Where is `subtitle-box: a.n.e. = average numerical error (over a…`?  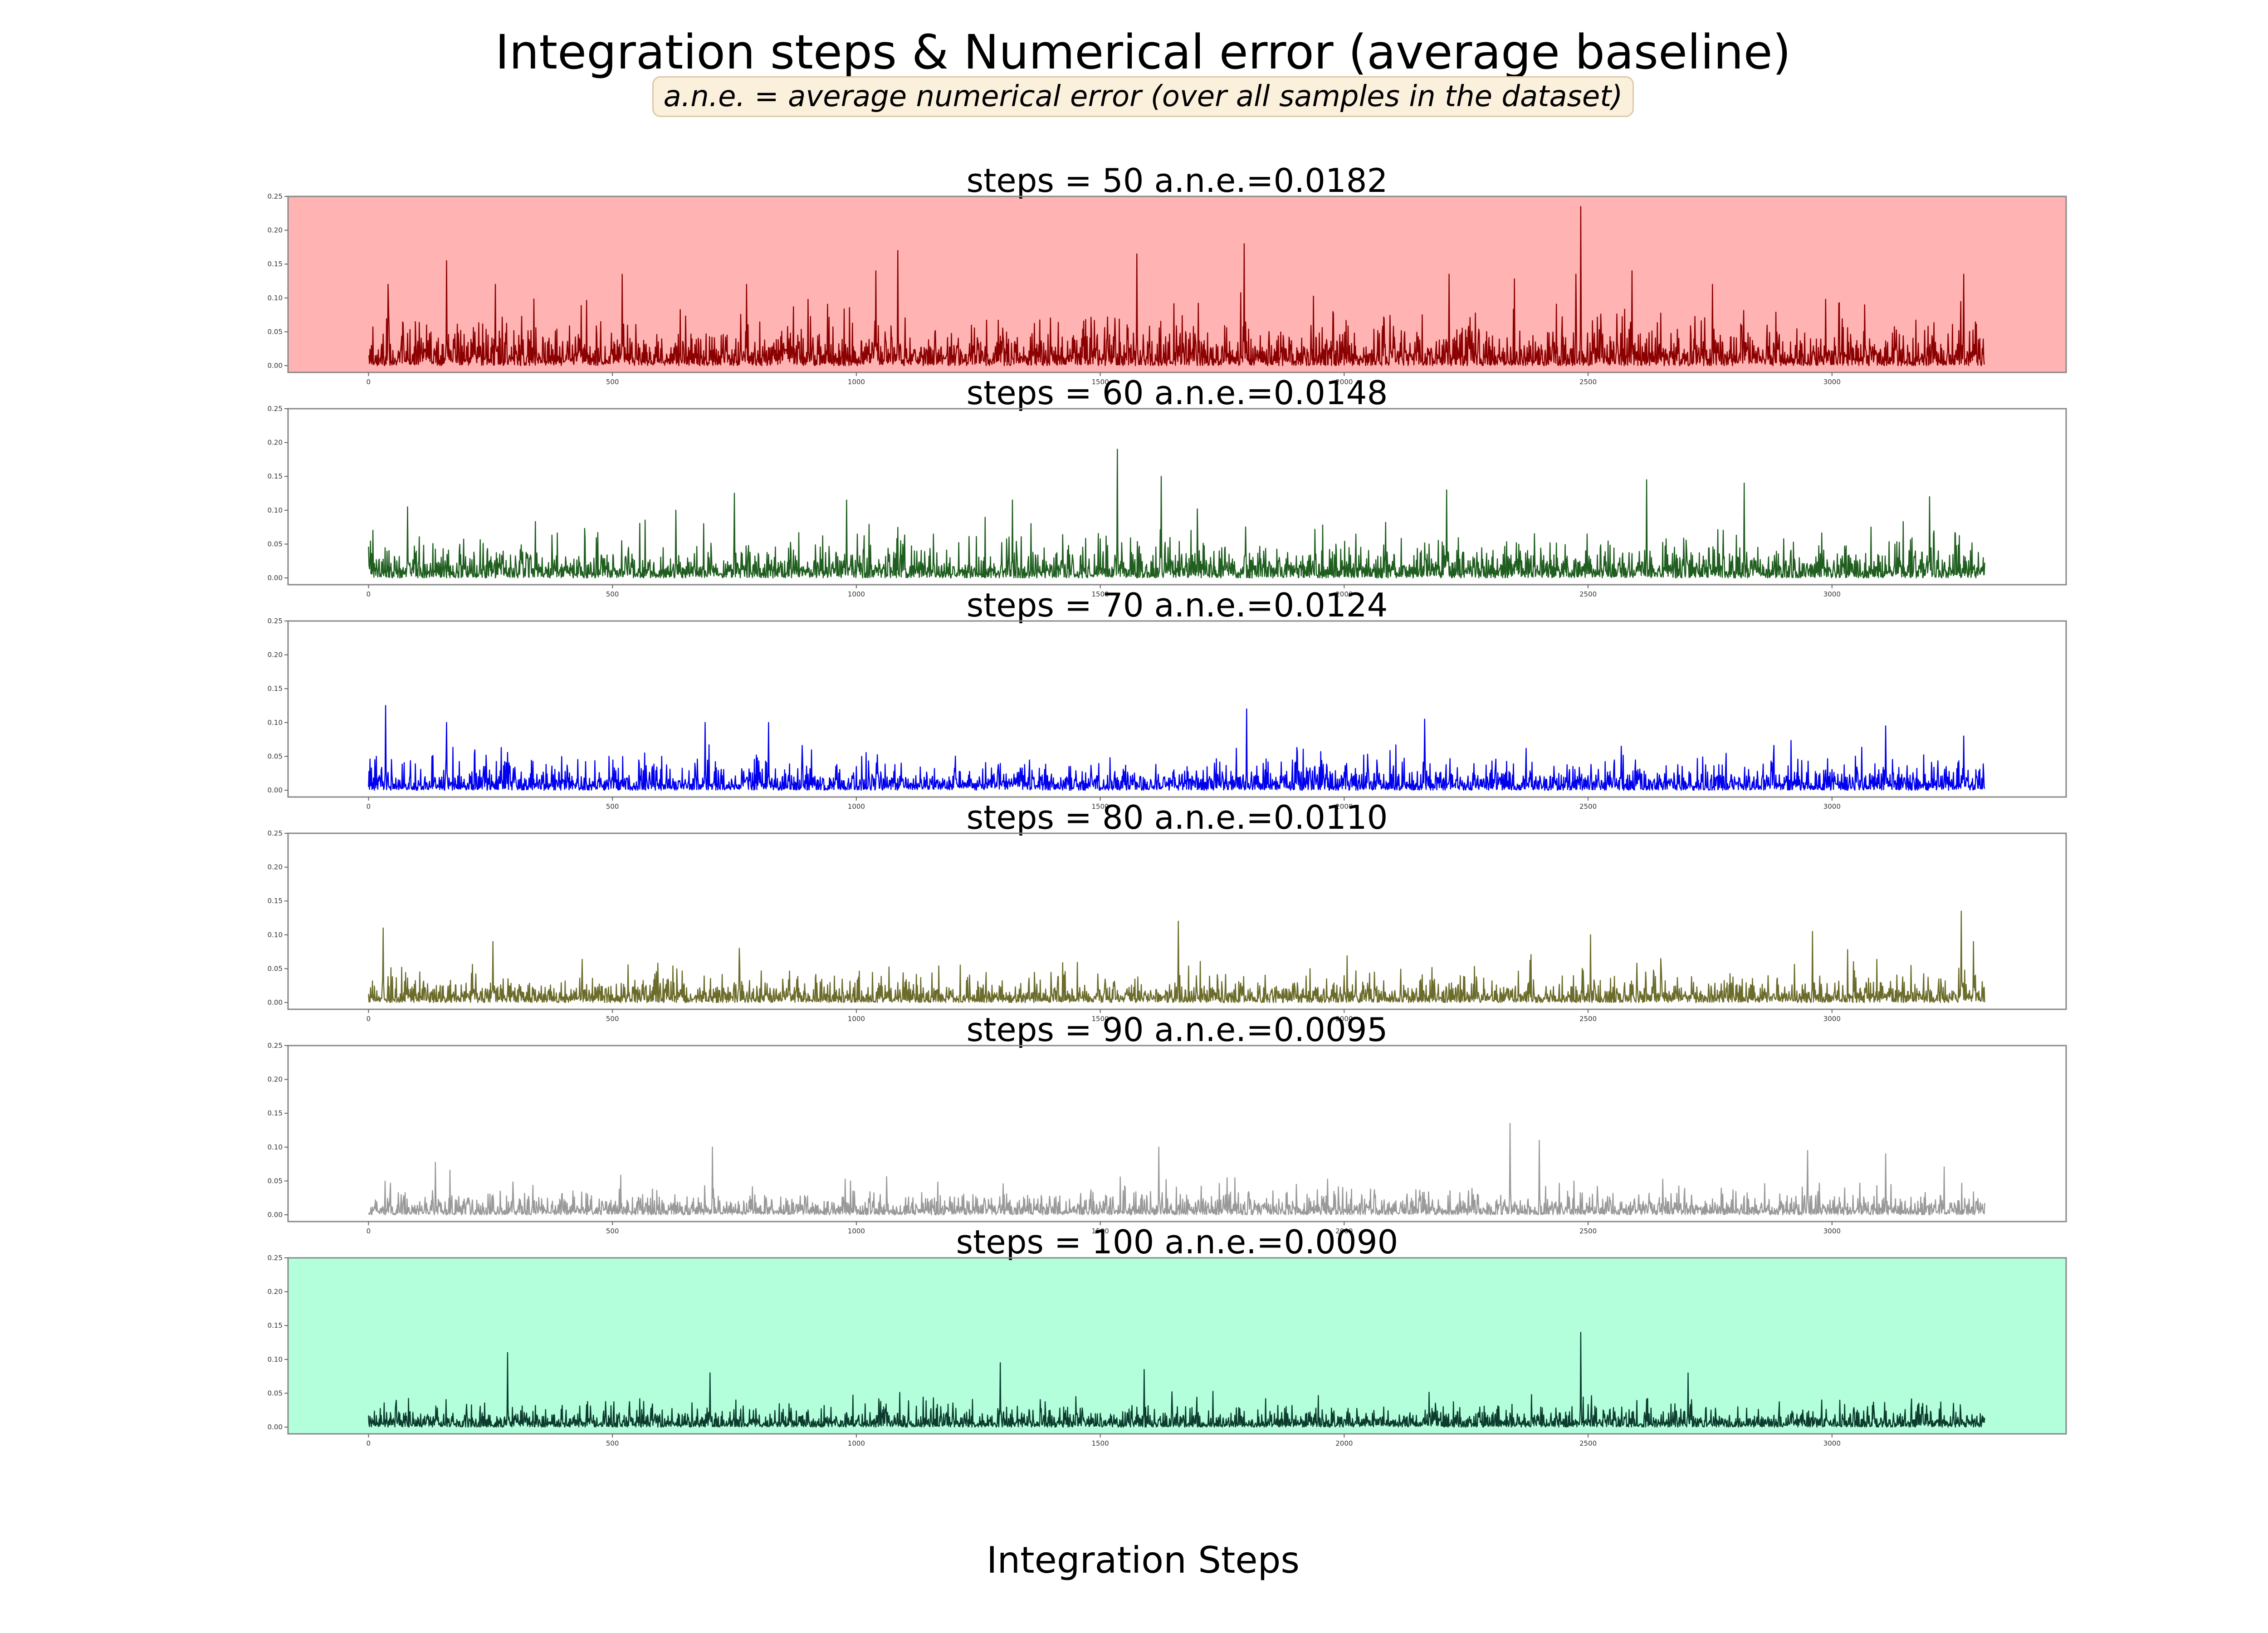 subtitle-box: a.n.e. = average numerical error (over a… is located at coordinates (1134, 96).